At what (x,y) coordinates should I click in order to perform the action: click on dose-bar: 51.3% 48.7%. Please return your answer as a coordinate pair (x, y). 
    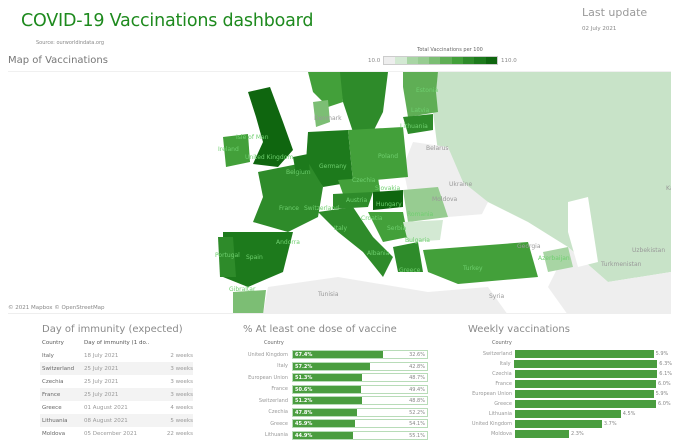
    Looking at the image, I should click on (360, 378).